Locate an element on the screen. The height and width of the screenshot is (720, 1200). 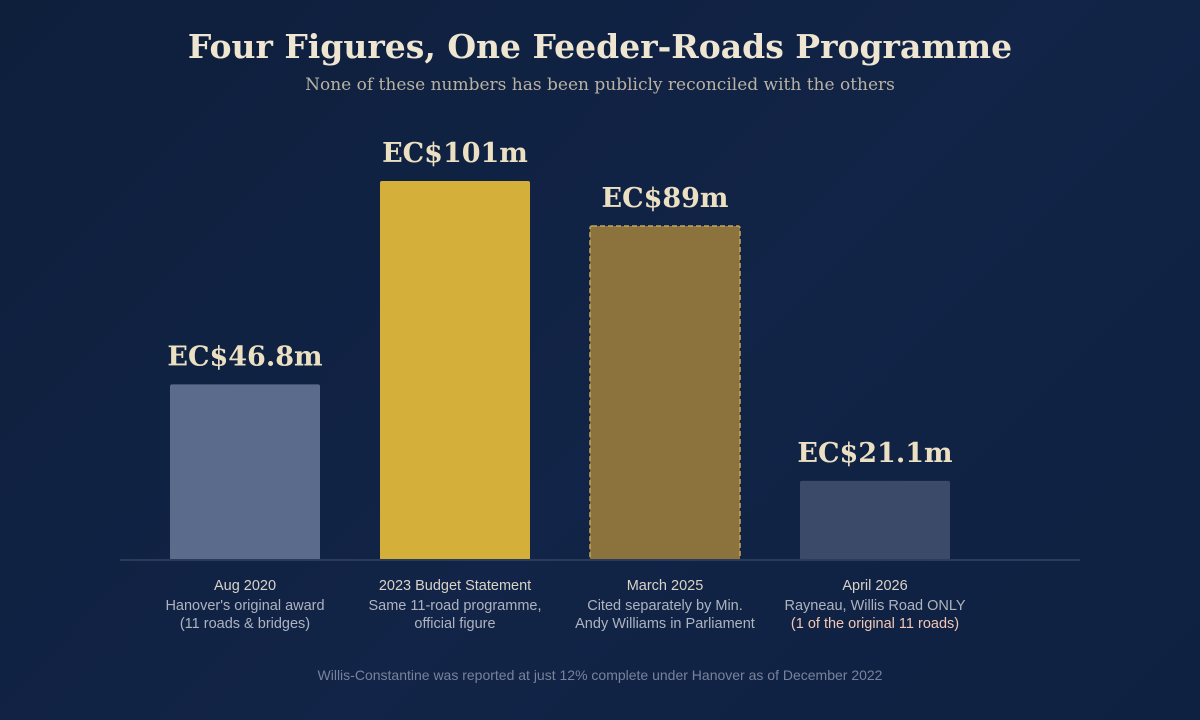
category-desc-3-2: Andy Williams in Parliament is located at coordinates (665, 624).